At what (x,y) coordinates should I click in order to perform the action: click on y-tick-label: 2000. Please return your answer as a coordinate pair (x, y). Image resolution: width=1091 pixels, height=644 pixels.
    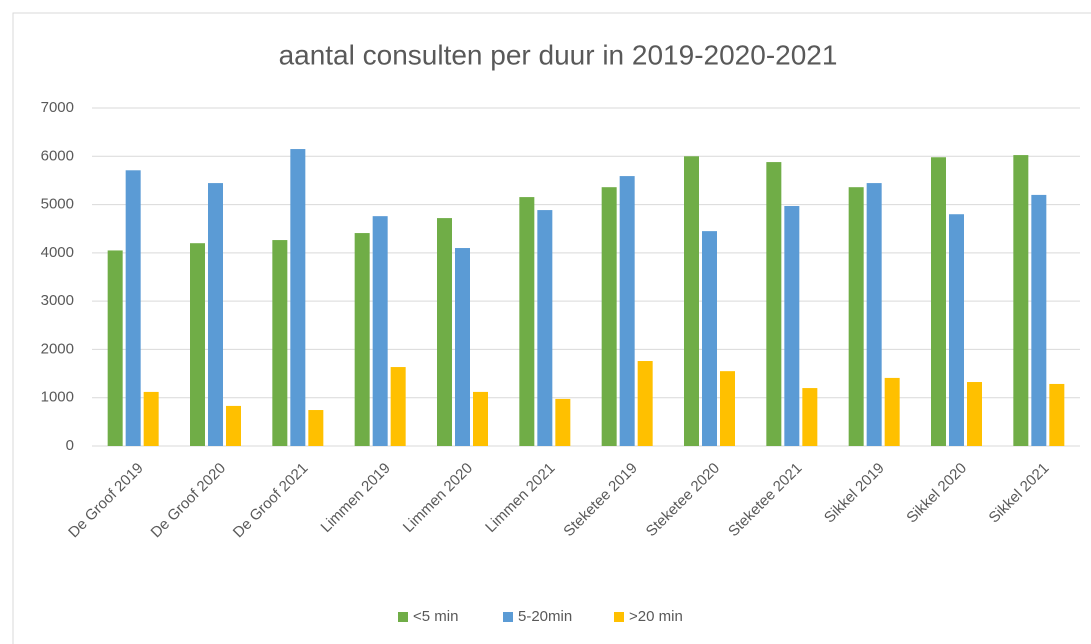
    Looking at the image, I should click on (57, 348).